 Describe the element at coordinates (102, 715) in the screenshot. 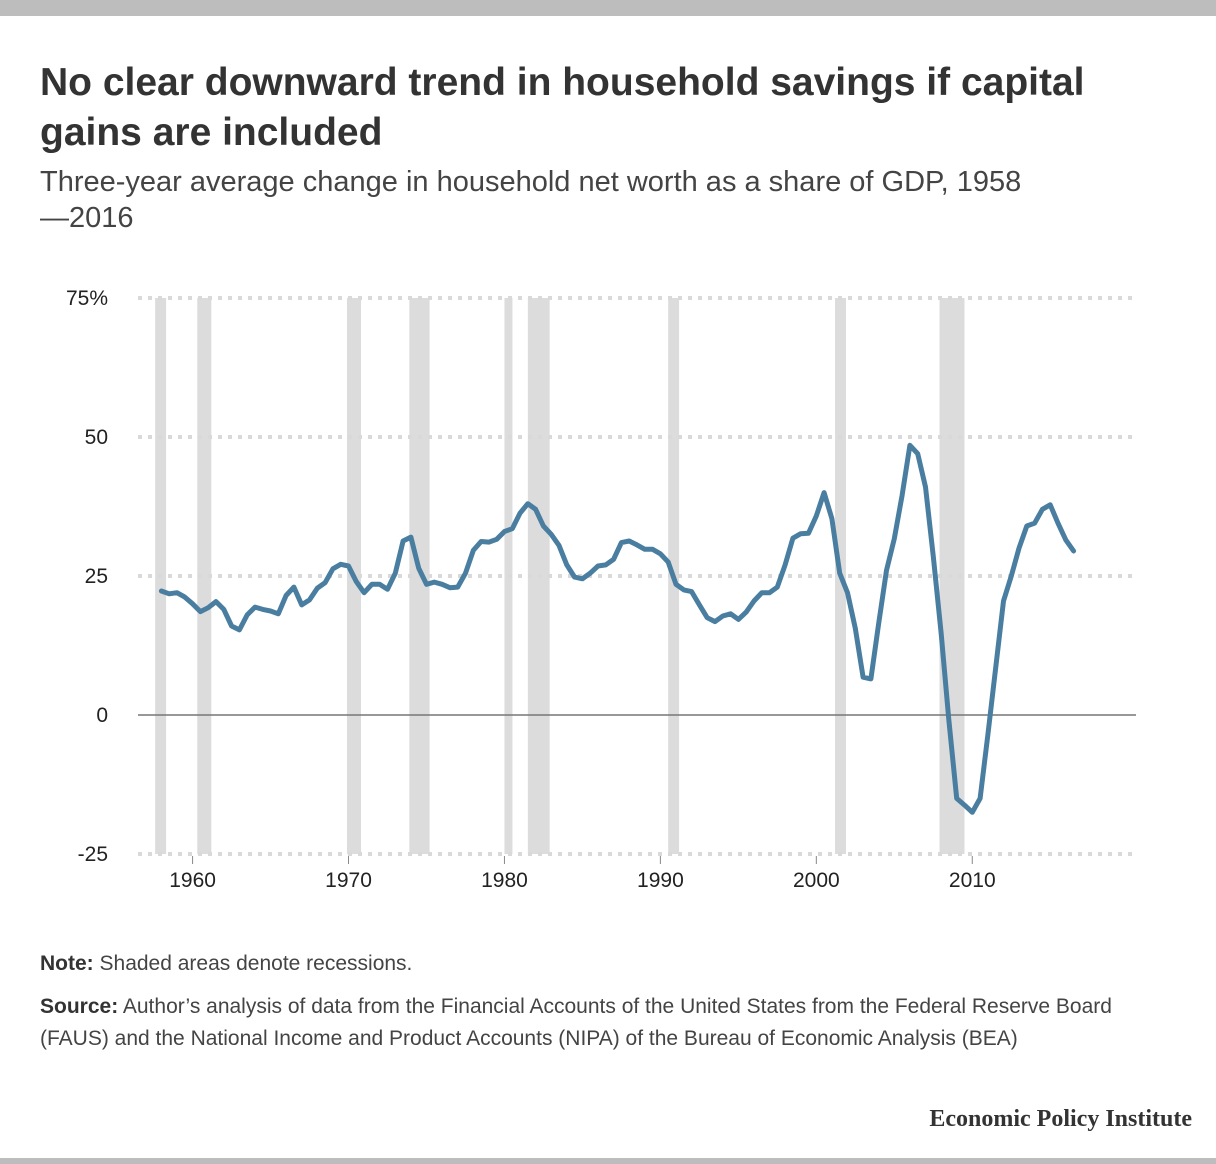

I see `y-tick-label: 0` at that location.